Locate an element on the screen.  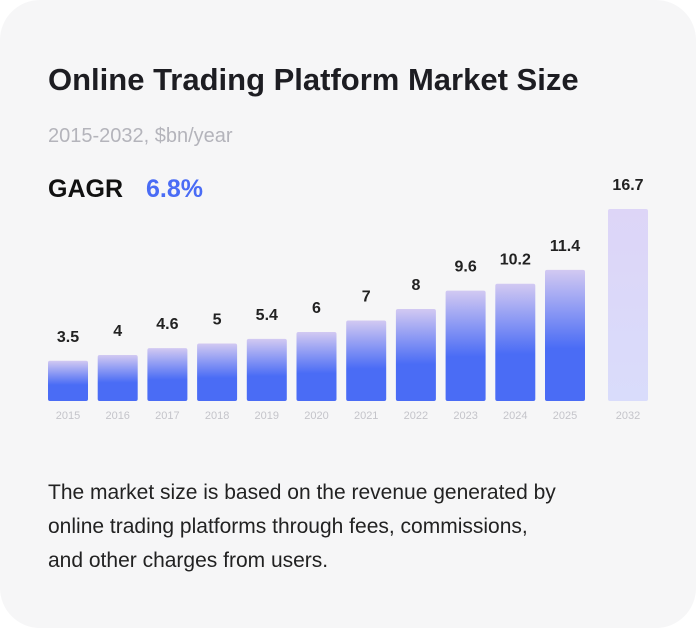
value-label: 4 is located at coordinates (117, 331).